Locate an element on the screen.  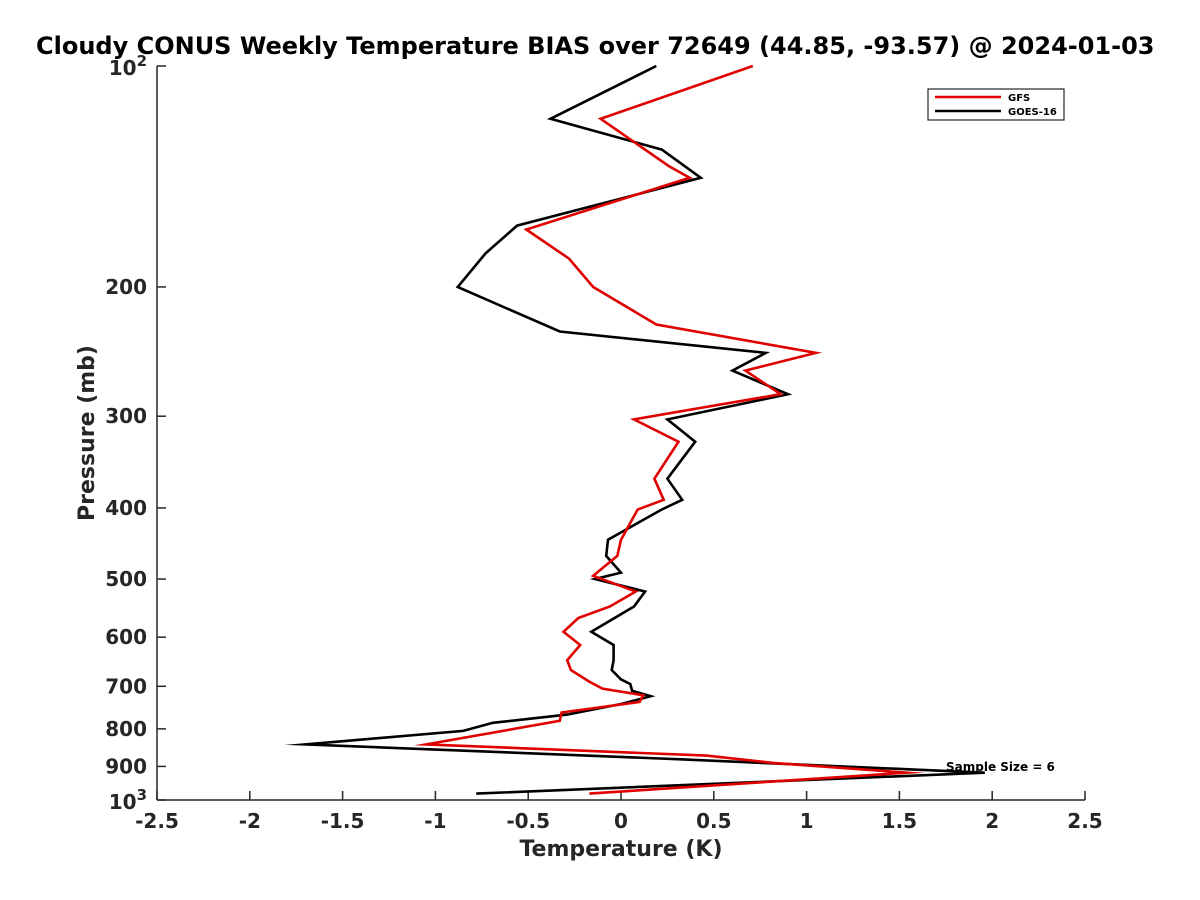
y-tick-label: 500 is located at coordinates (126, 579).